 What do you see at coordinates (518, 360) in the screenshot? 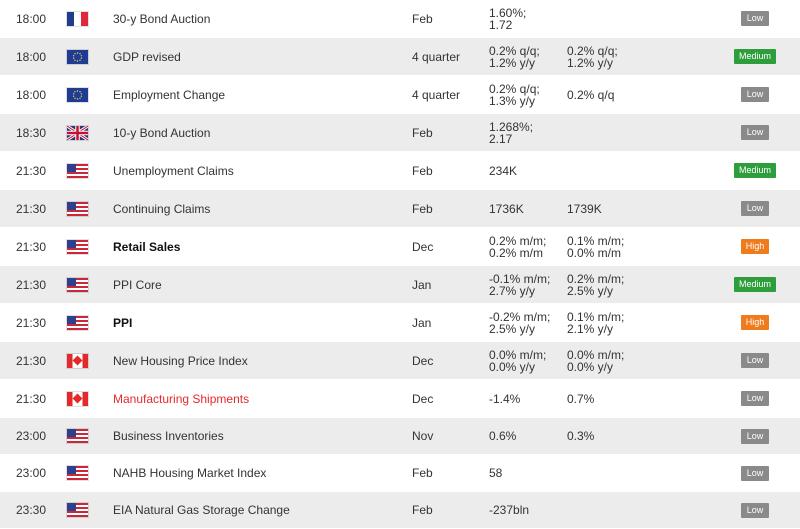
I see `event-actual: 0.0% m/m; 0.0% y/y` at bounding box center [518, 360].